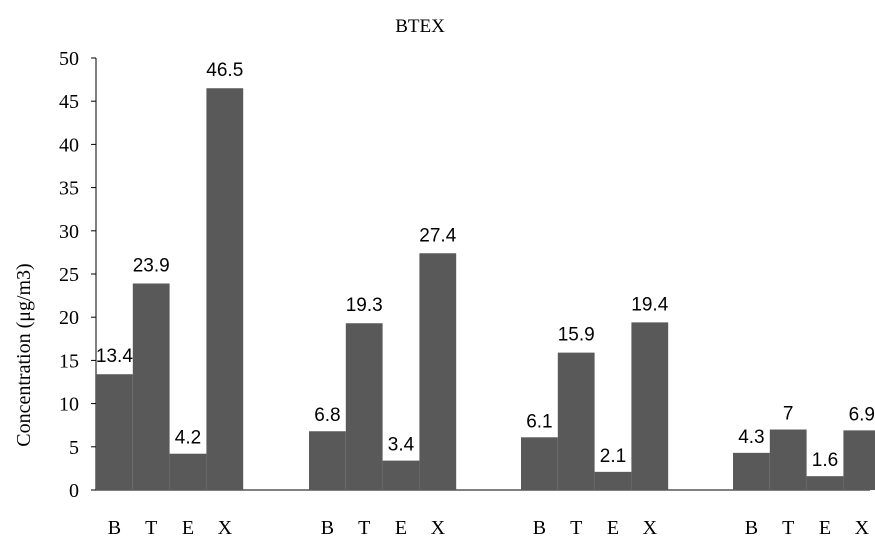 Image resolution: width=875 pixels, height=543 pixels. Describe the element at coordinates (69, 275) in the screenshot. I see `y-tick-label: 25` at that location.